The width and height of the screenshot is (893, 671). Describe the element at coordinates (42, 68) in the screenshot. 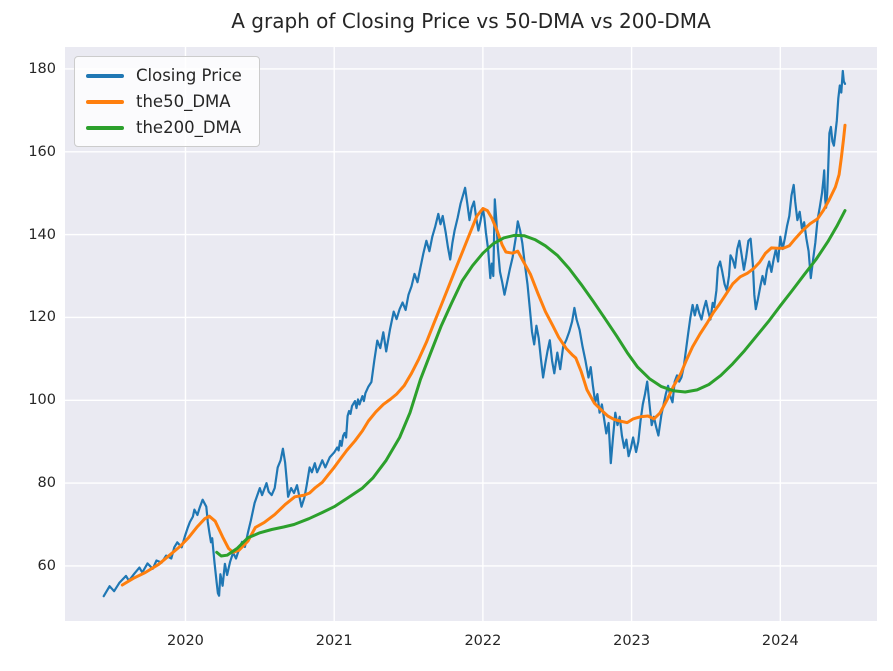

I see `y-tick-label: 180` at that location.